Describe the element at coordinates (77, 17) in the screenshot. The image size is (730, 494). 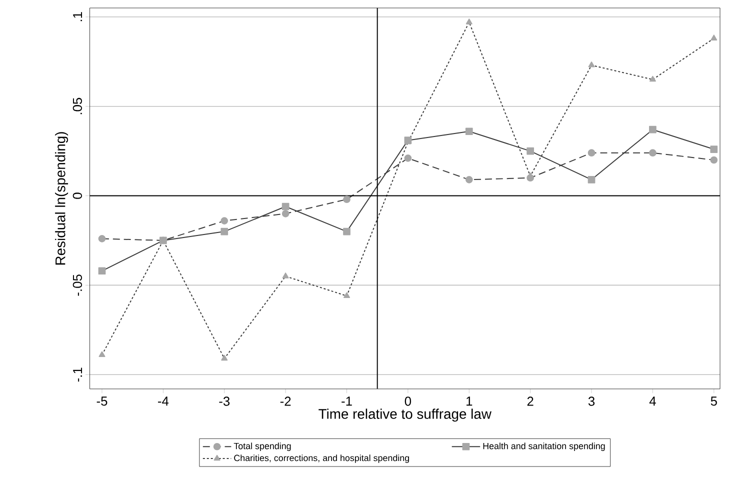
I see `y-tick-label: .1` at that location.